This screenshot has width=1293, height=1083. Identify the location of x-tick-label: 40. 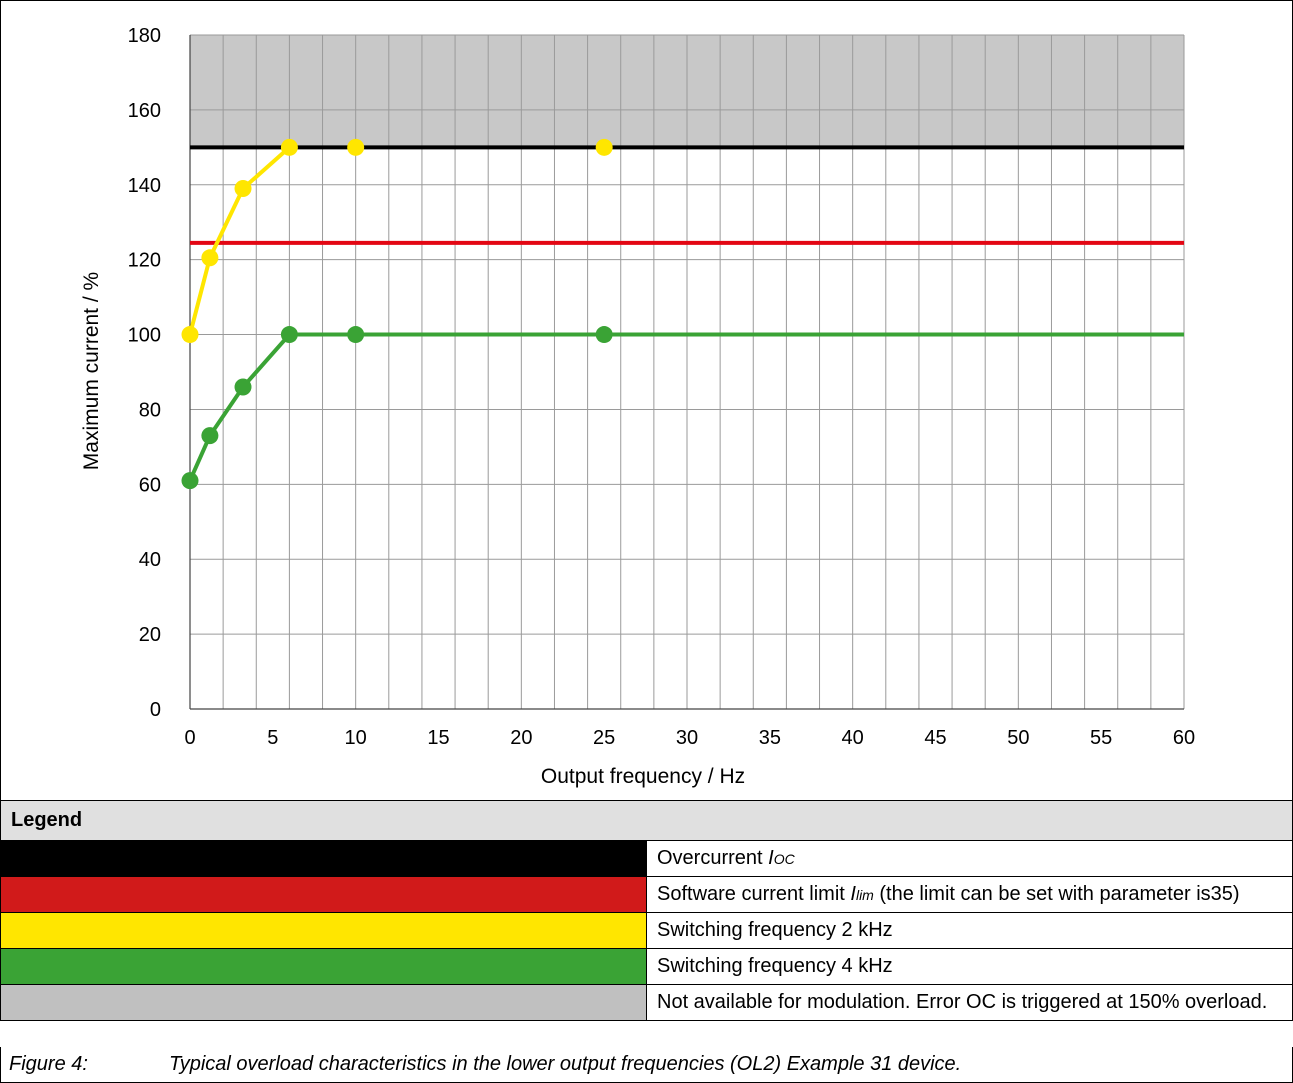
(853, 738).